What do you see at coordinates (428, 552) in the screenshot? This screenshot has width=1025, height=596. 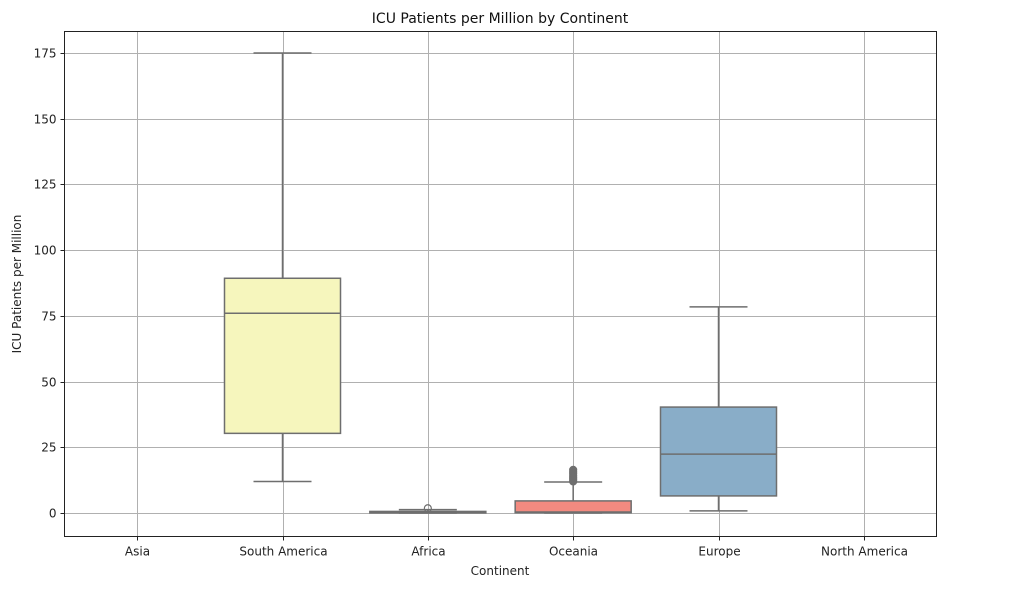 I see `x-tick-label: Africa` at bounding box center [428, 552].